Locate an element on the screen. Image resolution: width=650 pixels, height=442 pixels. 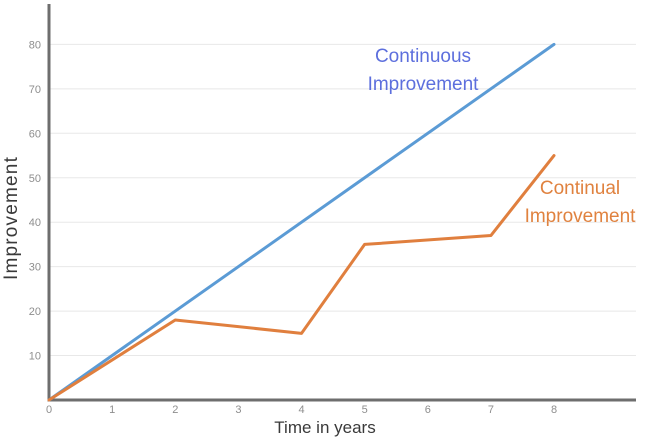
series-continuous-annotation: Continuous Improvement is located at coordinates (424, 70).